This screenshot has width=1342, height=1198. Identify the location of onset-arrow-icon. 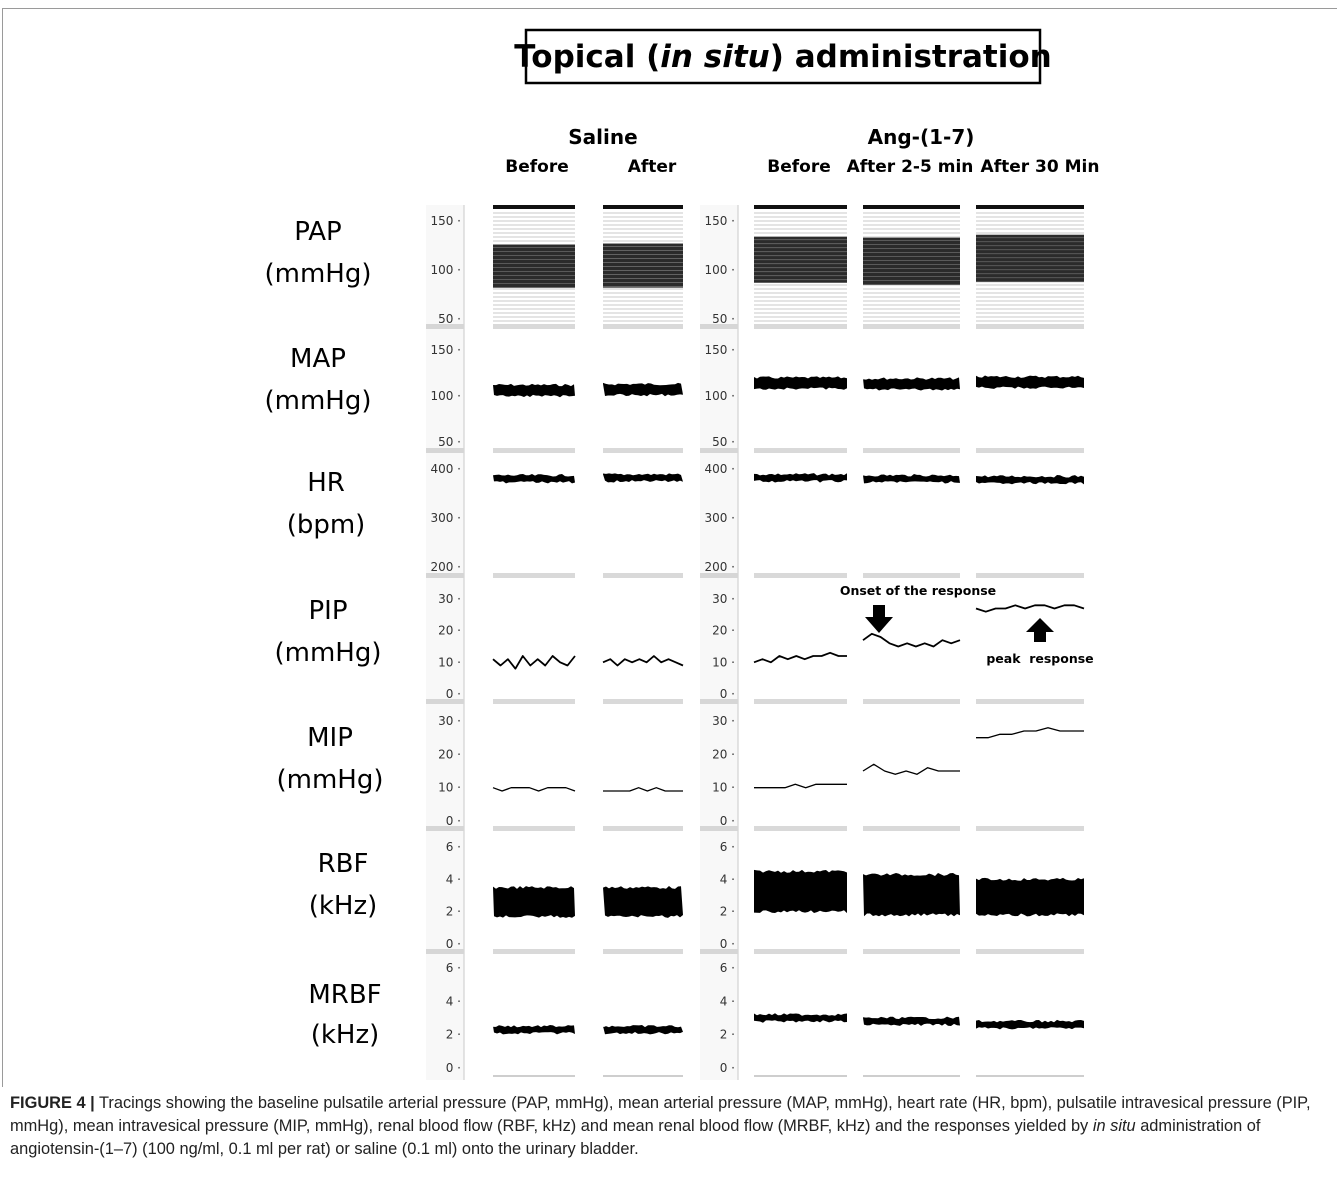
(879, 619).